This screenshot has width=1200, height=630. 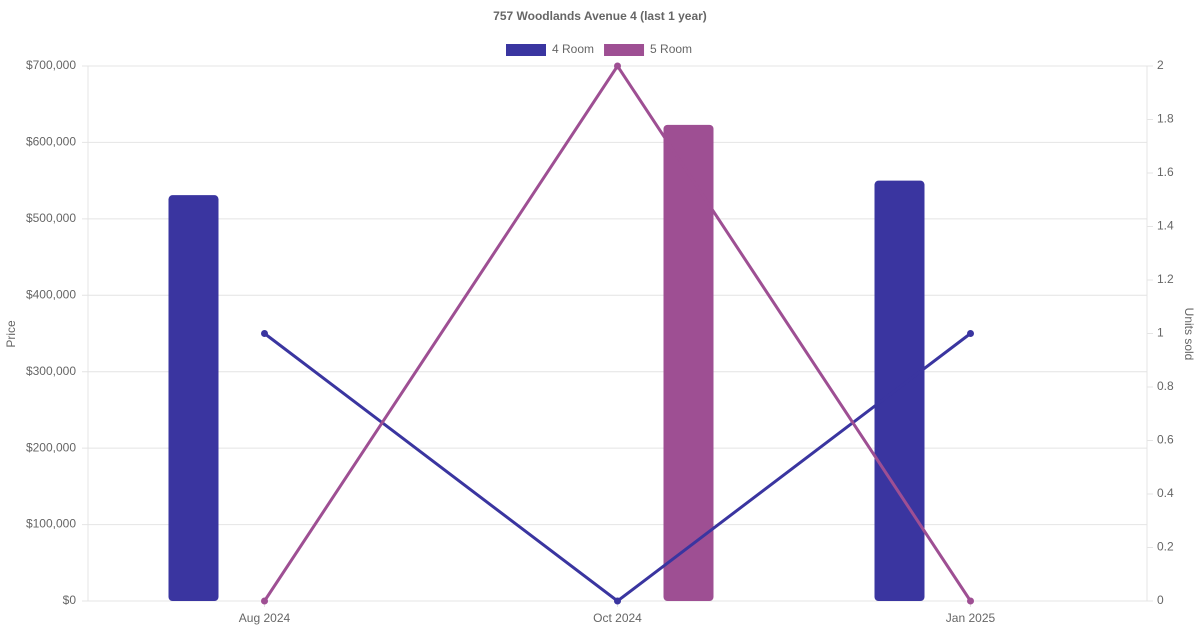 I want to click on y-tick-label: $400,000, so click(x=51, y=294).